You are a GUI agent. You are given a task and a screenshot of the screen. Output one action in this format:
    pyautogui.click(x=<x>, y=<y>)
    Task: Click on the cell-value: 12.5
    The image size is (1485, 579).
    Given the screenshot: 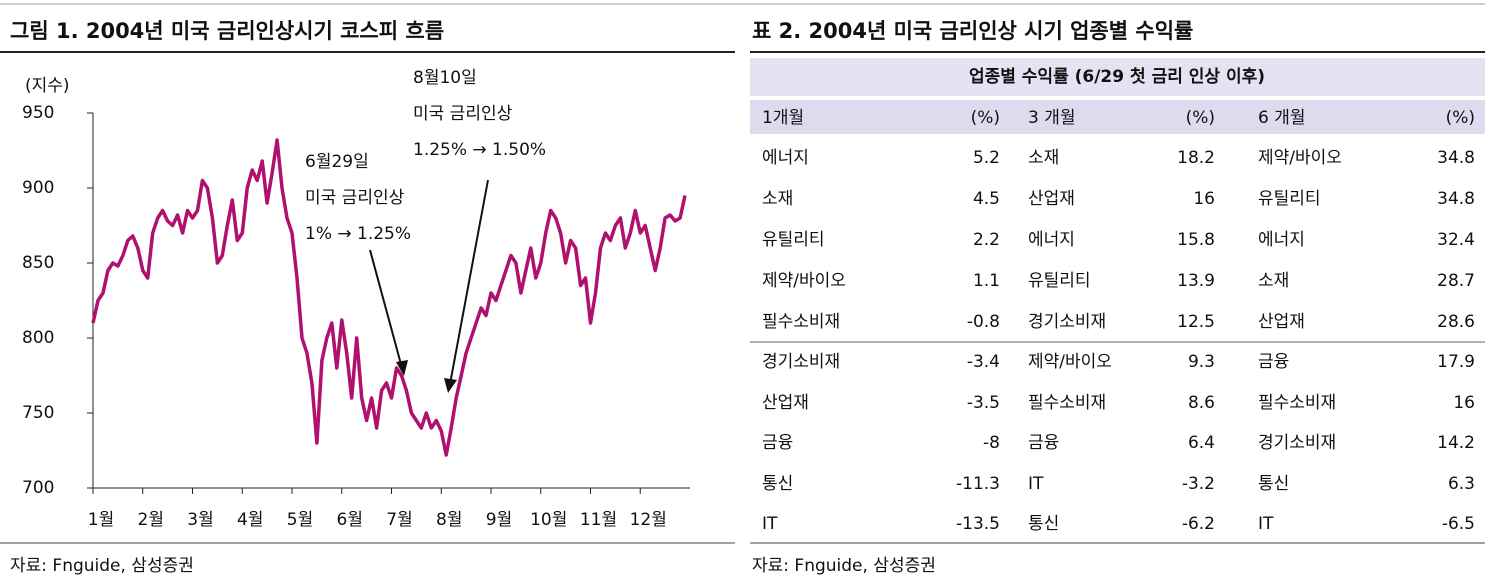 What is the action you would take?
    pyautogui.click(x=1196, y=322)
    